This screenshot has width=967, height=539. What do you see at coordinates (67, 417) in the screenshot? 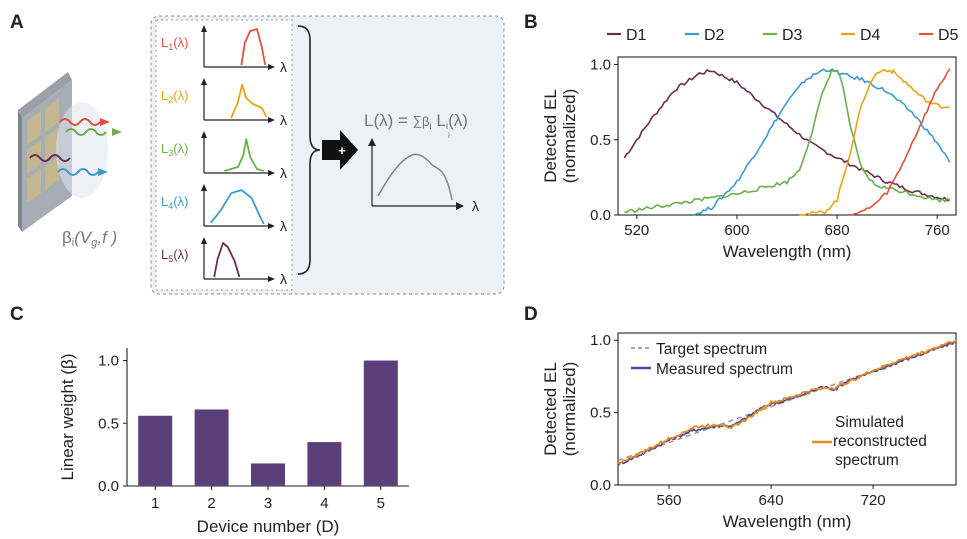
I see `y-axis-label-c: Linear weight (β)` at bounding box center [67, 417].